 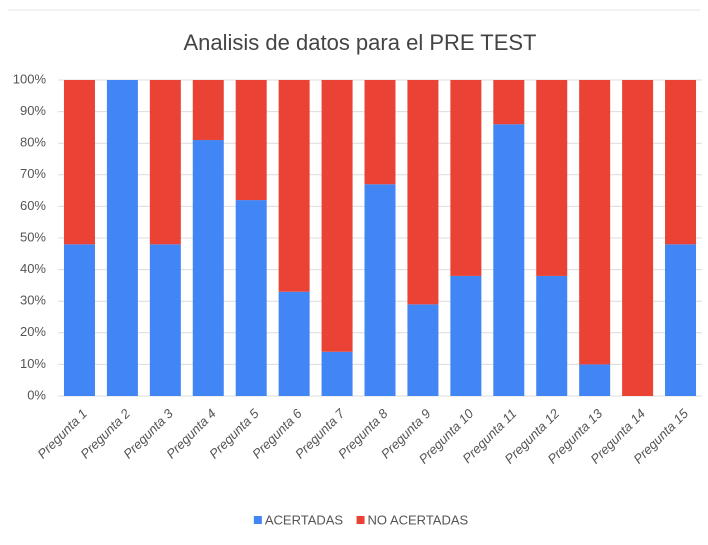 I want to click on legend-label: NO ACERTADAS, so click(x=418, y=519).